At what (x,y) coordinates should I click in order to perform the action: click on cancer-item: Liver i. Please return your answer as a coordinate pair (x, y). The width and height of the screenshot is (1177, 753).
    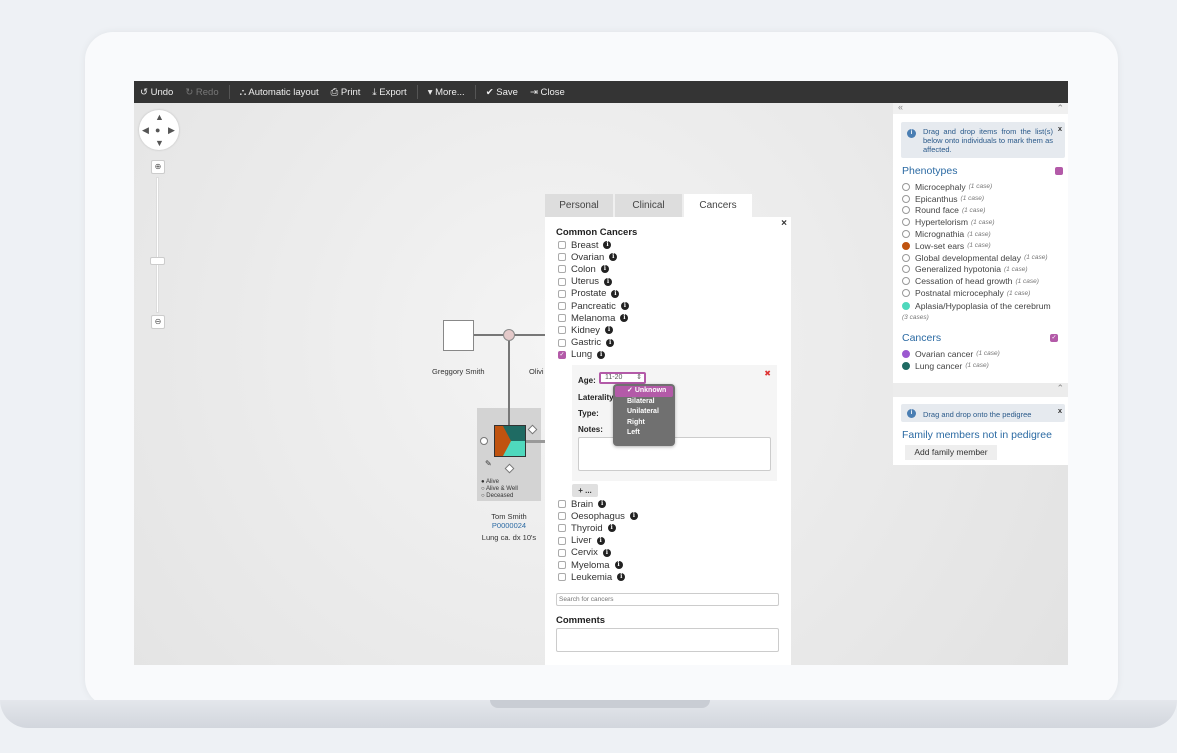
    Looking at the image, I should click on (598, 541).